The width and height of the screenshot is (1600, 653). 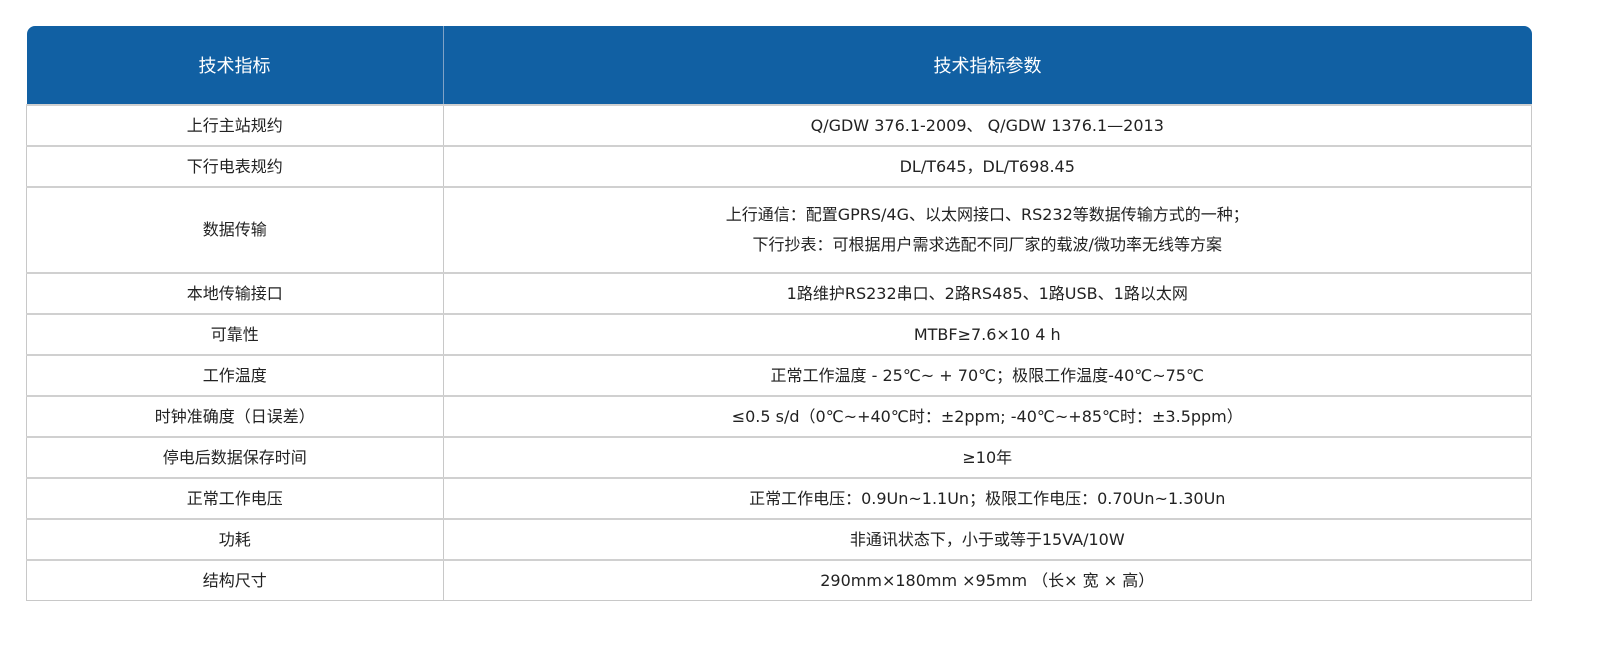 I want to click on header-row: 技术指标 技术指标参数, so click(x=779, y=65).